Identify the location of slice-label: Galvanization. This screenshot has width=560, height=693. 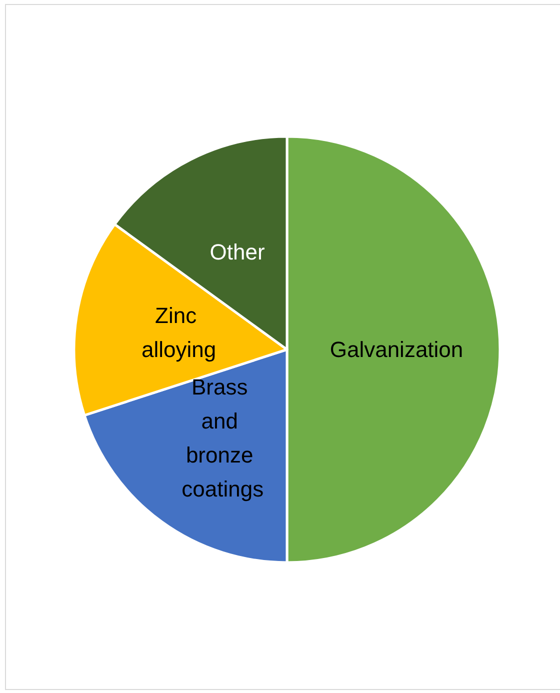
(397, 349).